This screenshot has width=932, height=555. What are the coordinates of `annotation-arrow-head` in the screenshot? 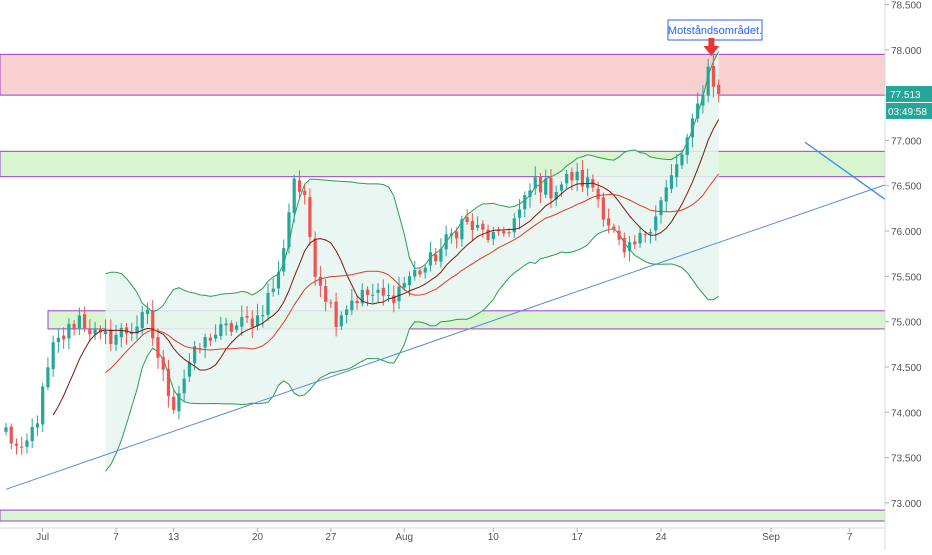 It's located at (711, 51).